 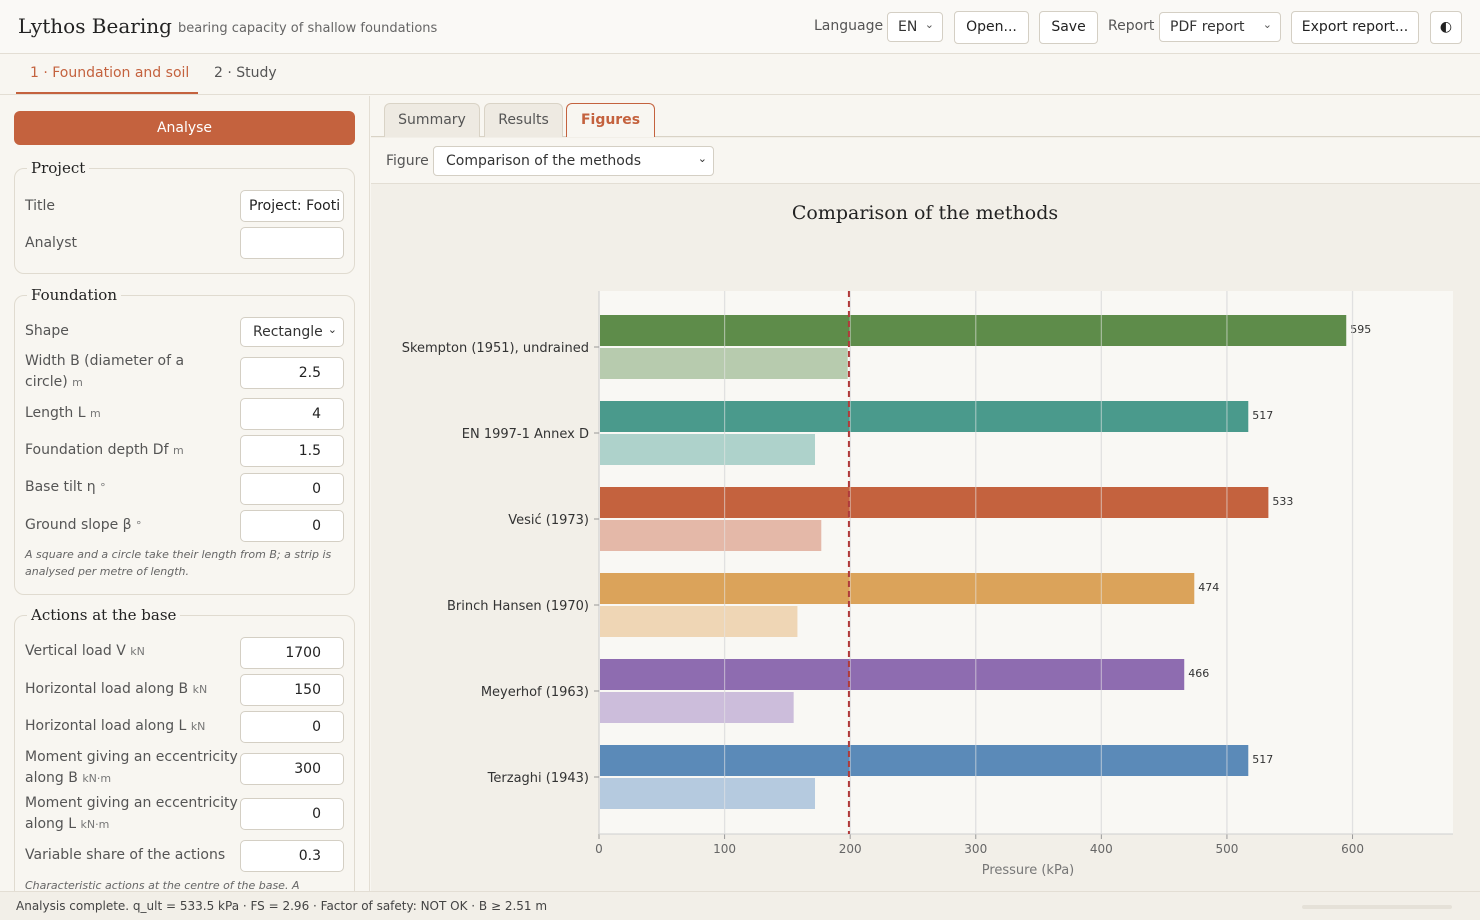 I want to click on slope-input: 0, so click(x=292, y=526).